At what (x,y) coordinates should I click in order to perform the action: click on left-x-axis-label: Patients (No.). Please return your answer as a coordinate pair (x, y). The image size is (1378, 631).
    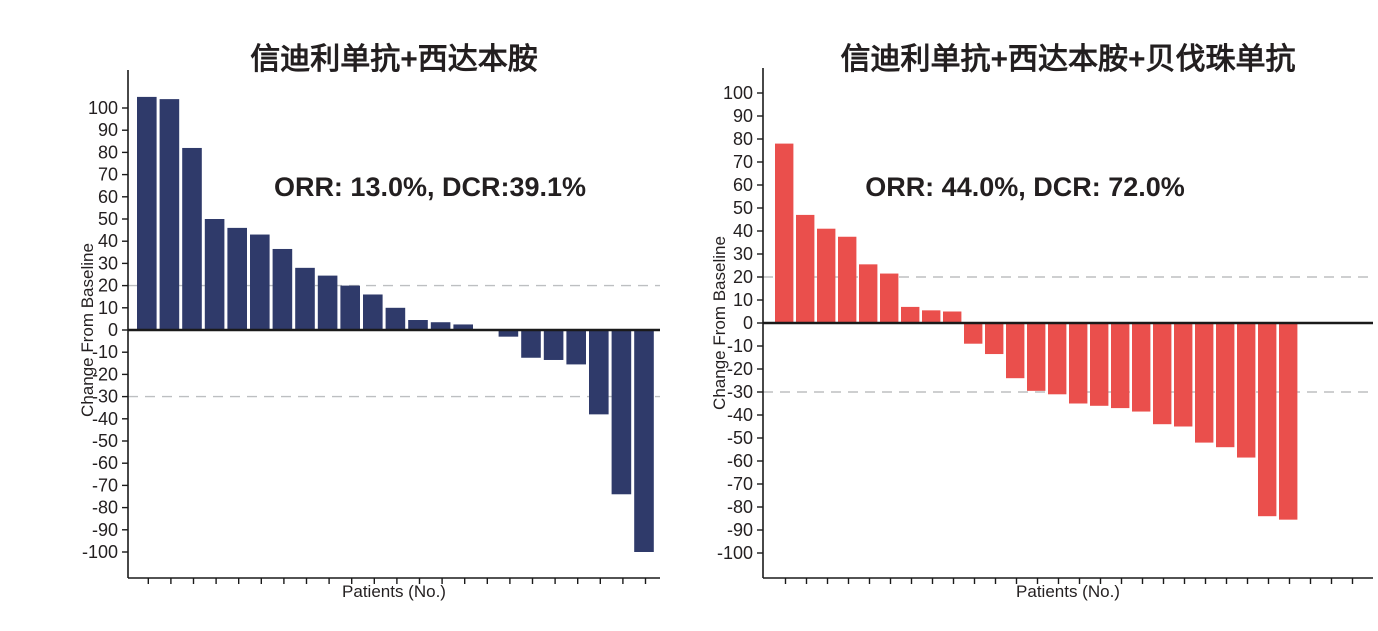
    Looking at the image, I should click on (394, 591).